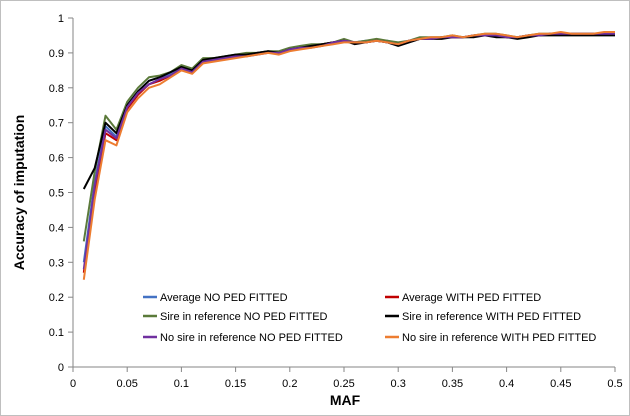 The height and width of the screenshot is (416, 630). Describe the element at coordinates (56, 159) in the screenshot. I see `y-tick-label: 0.6` at that location.